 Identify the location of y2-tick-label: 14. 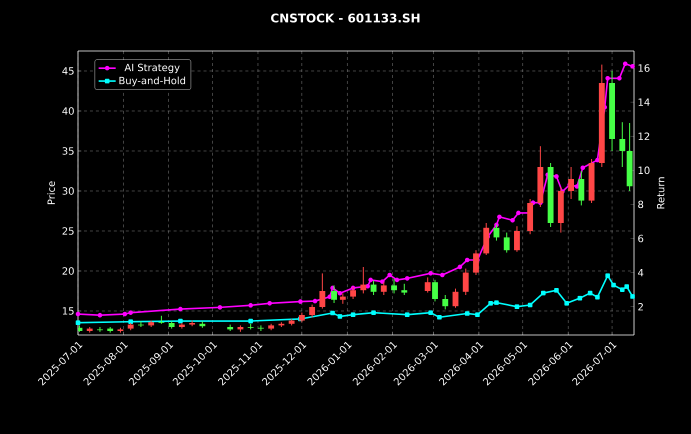
(644, 102).